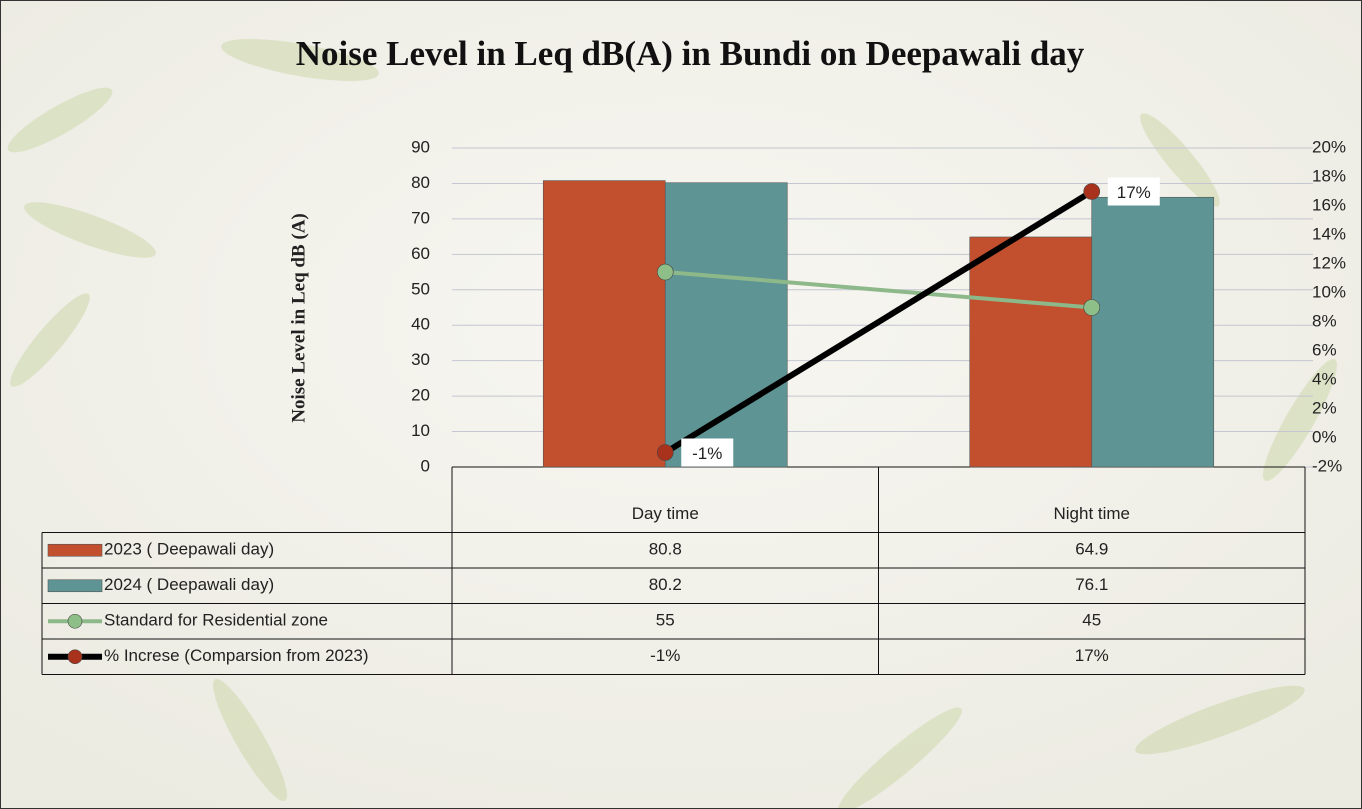  Describe the element at coordinates (189, 584) in the screenshot. I see `legend-label: 2024 ( Deepawali day)` at that location.